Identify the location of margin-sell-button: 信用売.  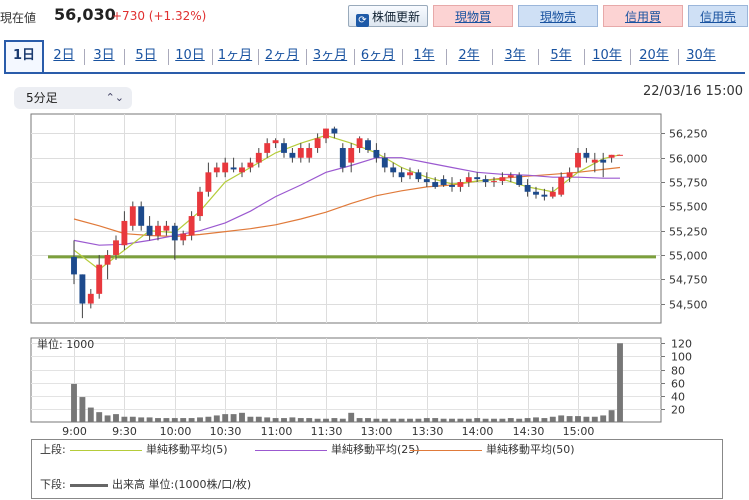
(718, 16).